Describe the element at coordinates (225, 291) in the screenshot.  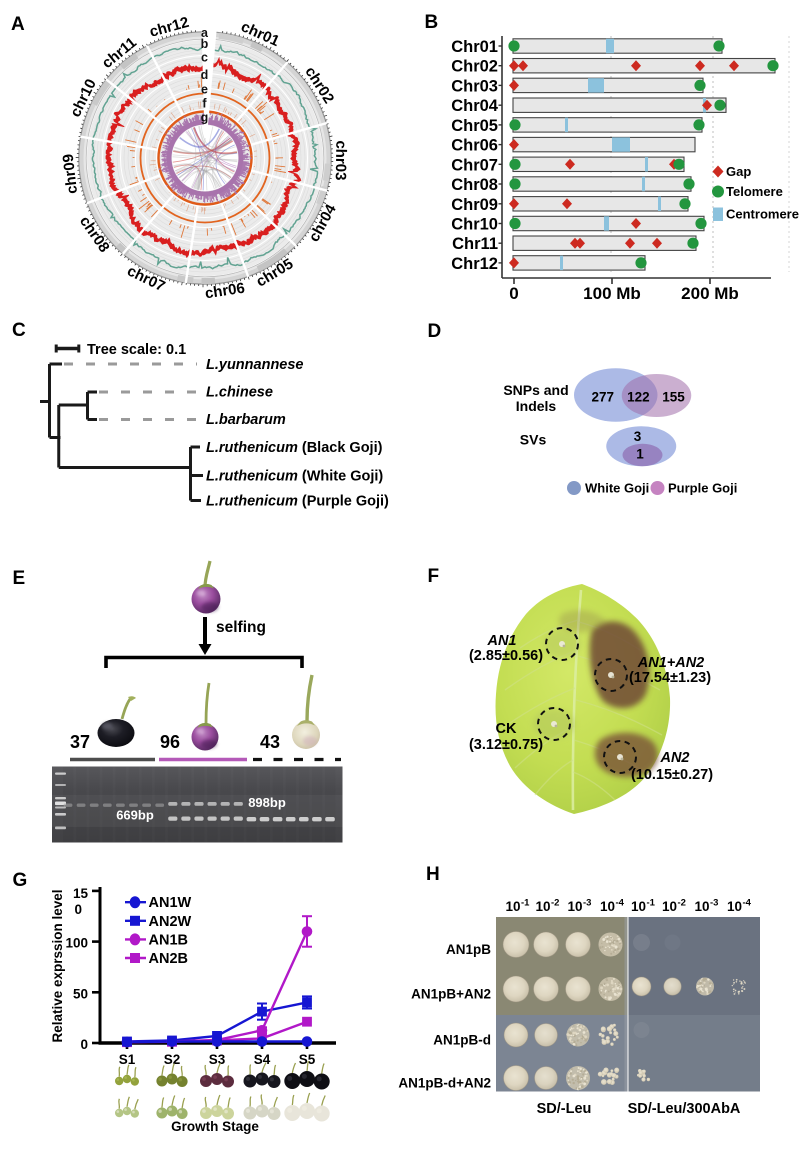
I see `svg-text: chr06` at that location.